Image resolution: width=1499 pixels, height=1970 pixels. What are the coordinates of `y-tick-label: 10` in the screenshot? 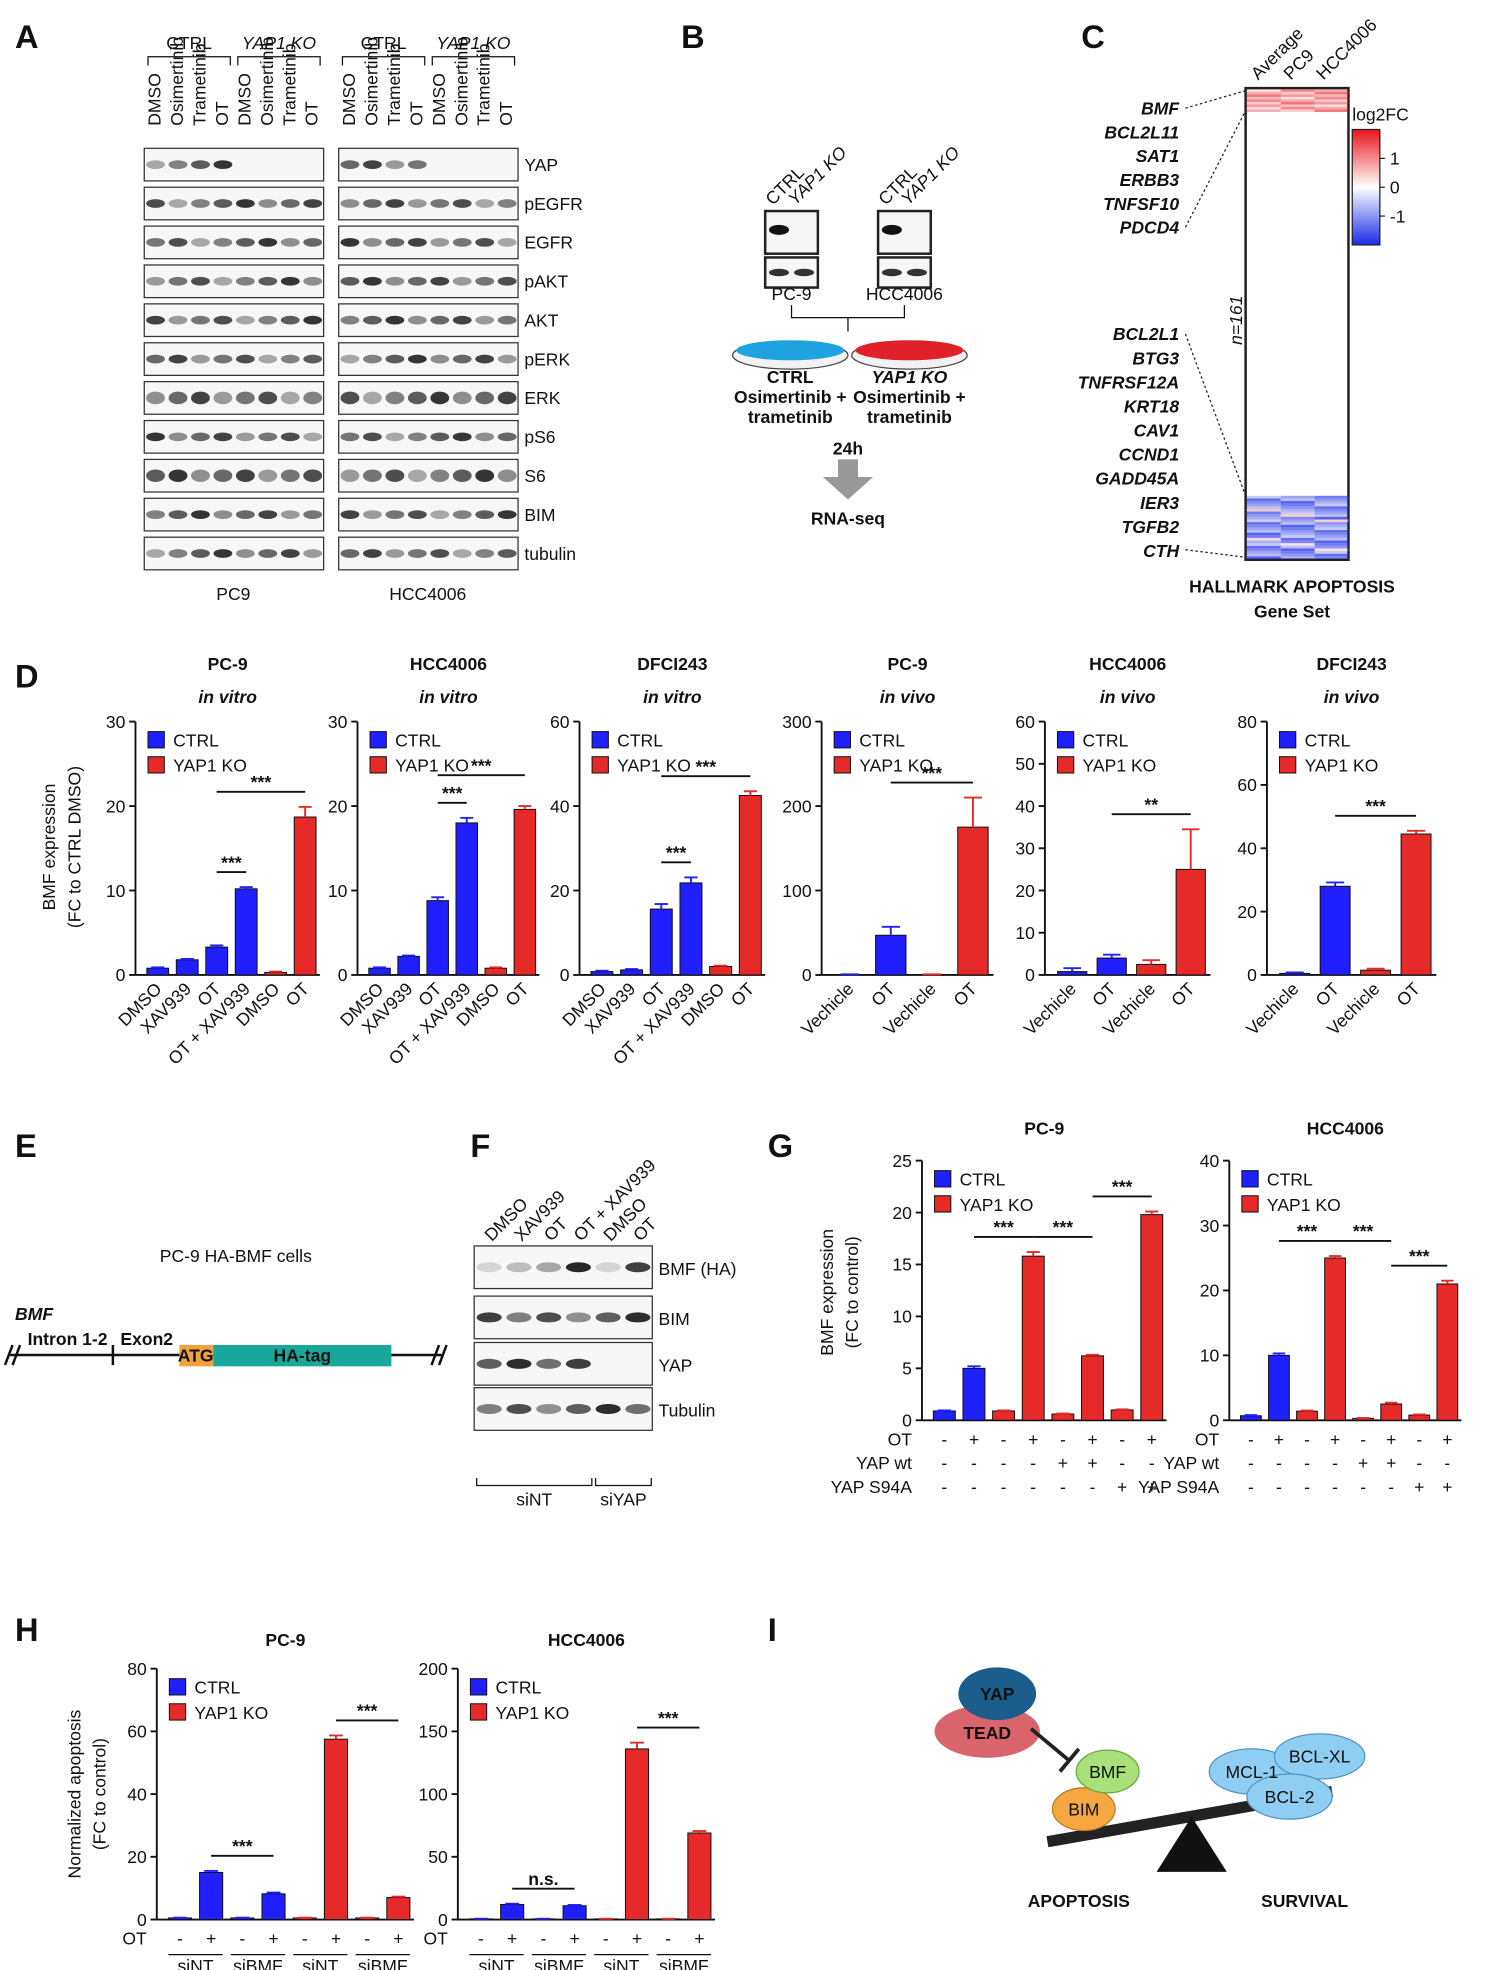 It's located at (116, 891).